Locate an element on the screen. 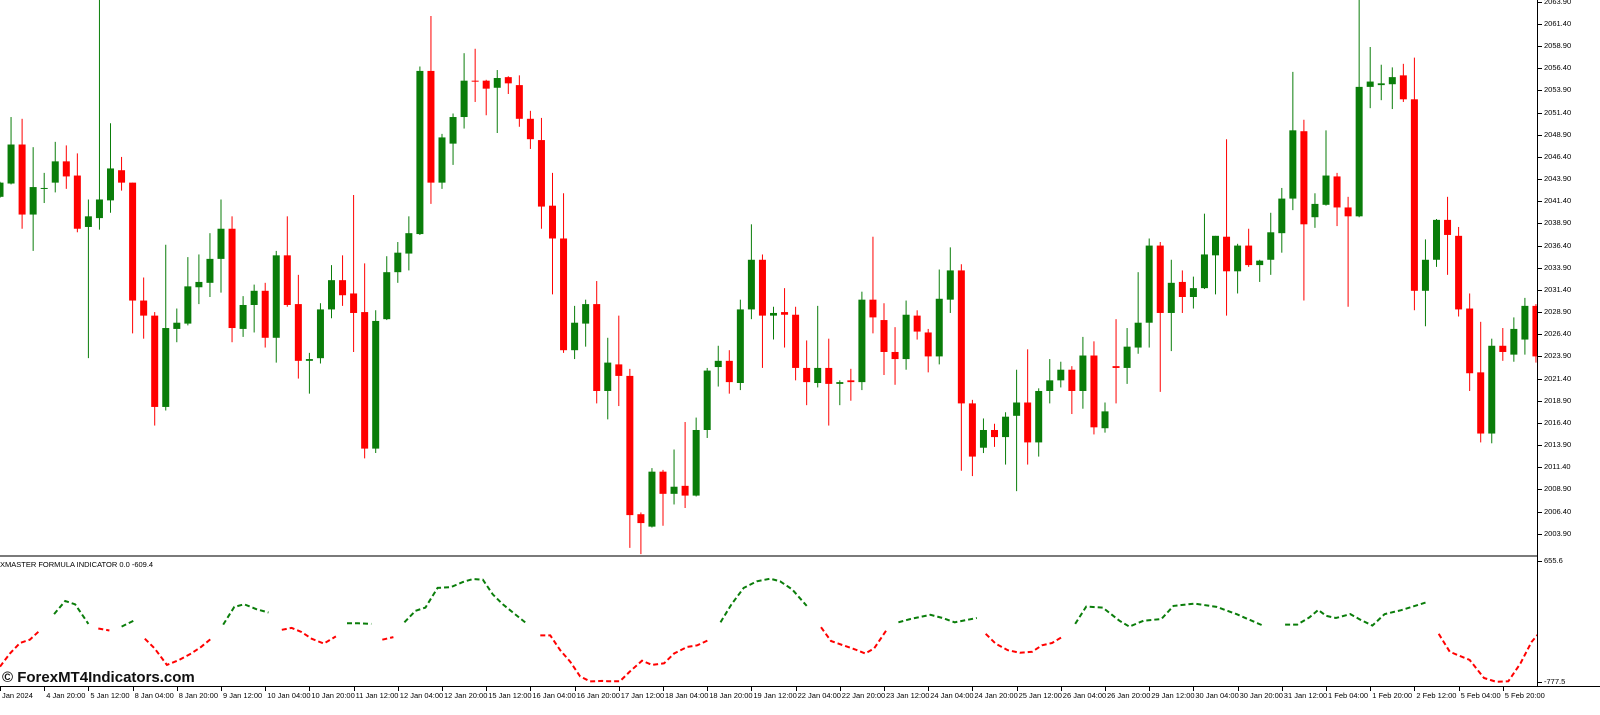 The height and width of the screenshot is (715, 1600). panel-separator is located at coordinates (768, 556).